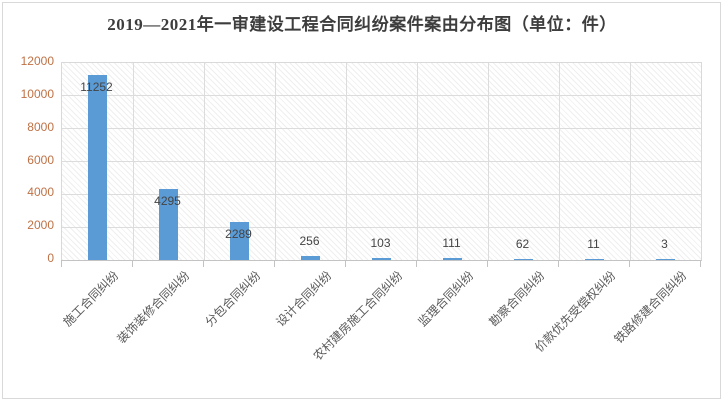 The image size is (724, 402). What do you see at coordinates (309, 241) in the screenshot?
I see `bar-value-label: 256` at bounding box center [309, 241].